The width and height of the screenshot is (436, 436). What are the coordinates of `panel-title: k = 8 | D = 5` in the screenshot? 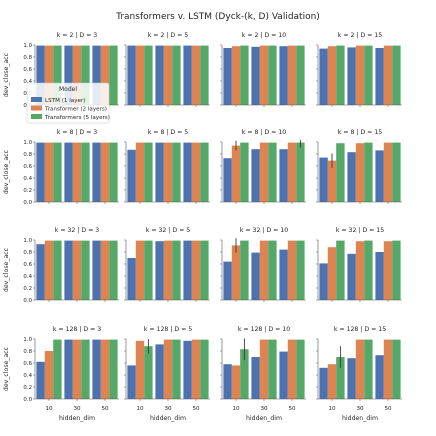 It's located at (168, 132).